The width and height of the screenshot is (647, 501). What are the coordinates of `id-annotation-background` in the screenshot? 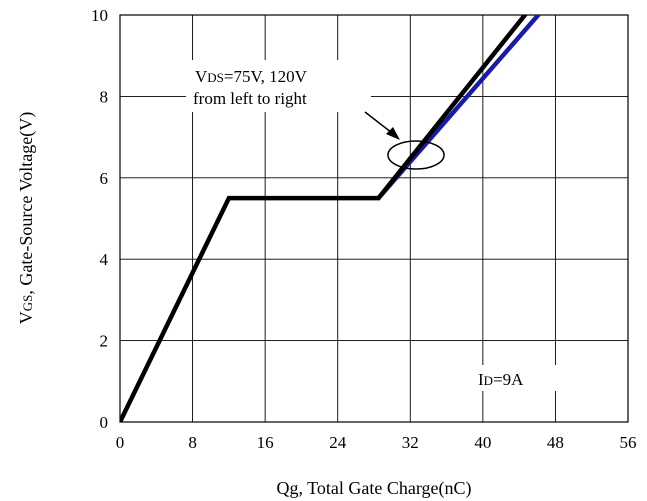 It's located at (515, 378).